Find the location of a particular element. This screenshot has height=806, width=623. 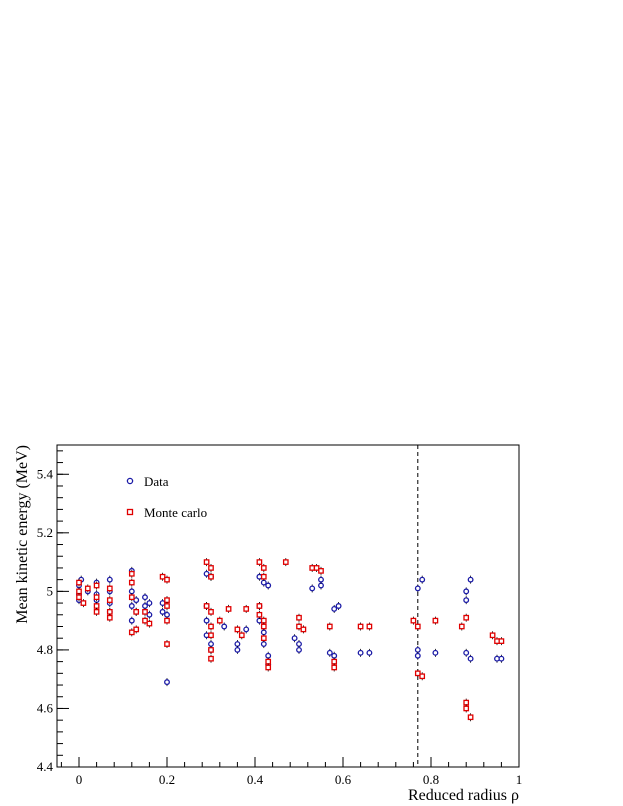

y-tick-label: 4.8 is located at coordinates (45, 649).